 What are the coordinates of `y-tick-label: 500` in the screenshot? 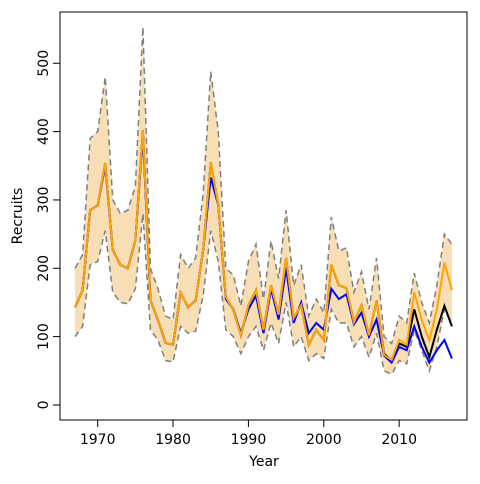 It's located at (44, 63).